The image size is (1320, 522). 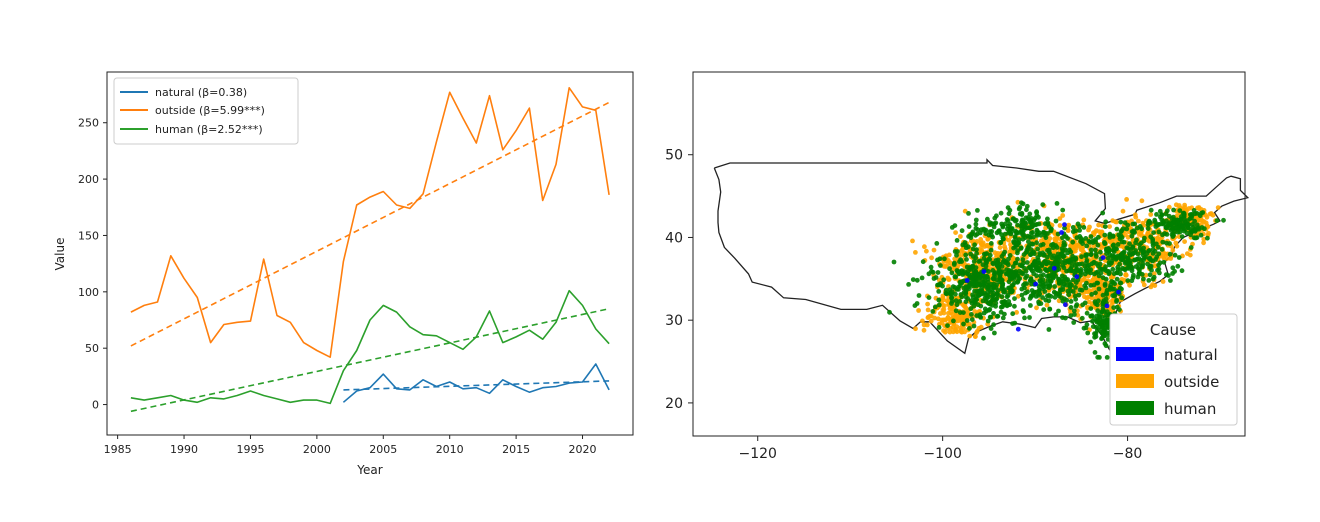 What do you see at coordinates (674, 238) in the screenshot?
I see `map-y-tick-label: 40` at bounding box center [674, 238].